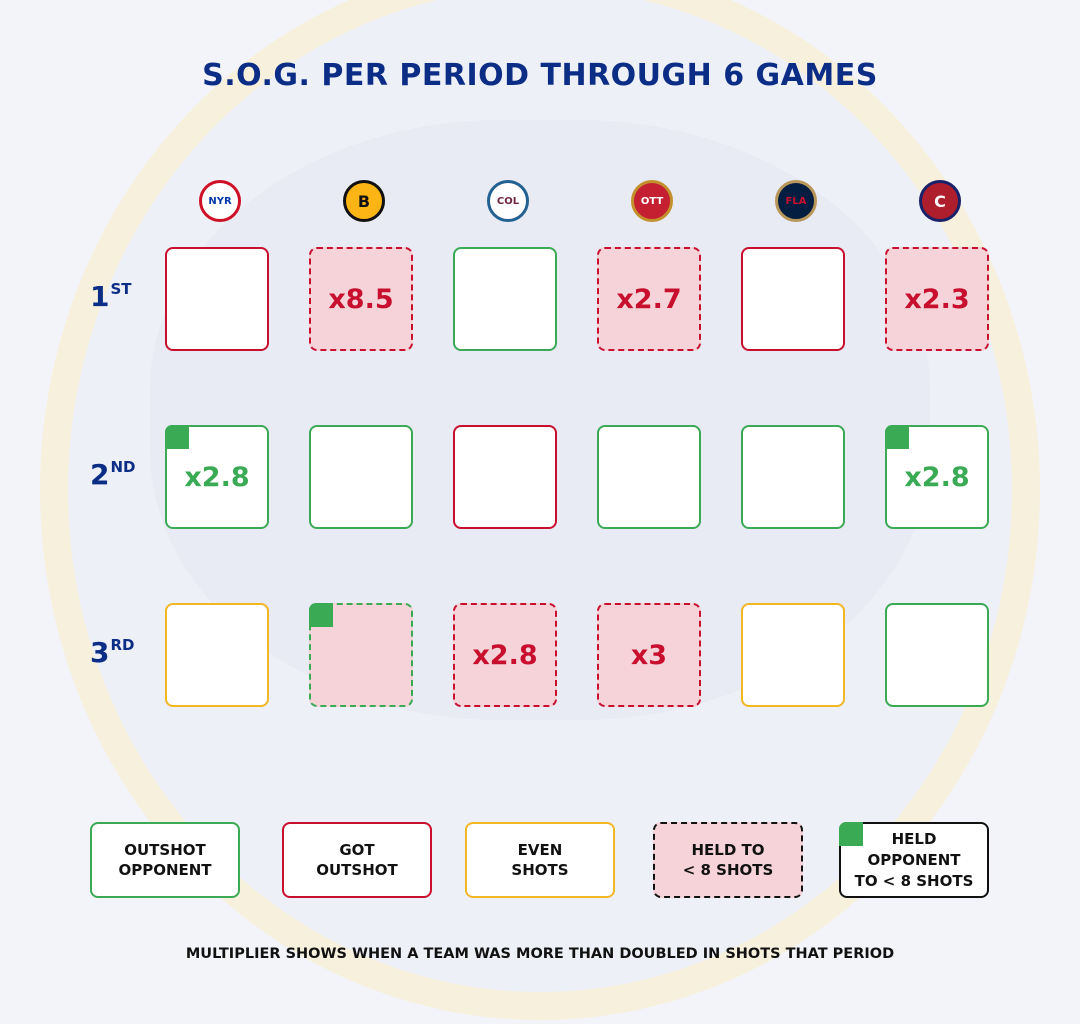  What do you see at coordinates (796, 201) in the screenshot?
I see `team-logo-fla: FLA` at bounding box center [796, 201].